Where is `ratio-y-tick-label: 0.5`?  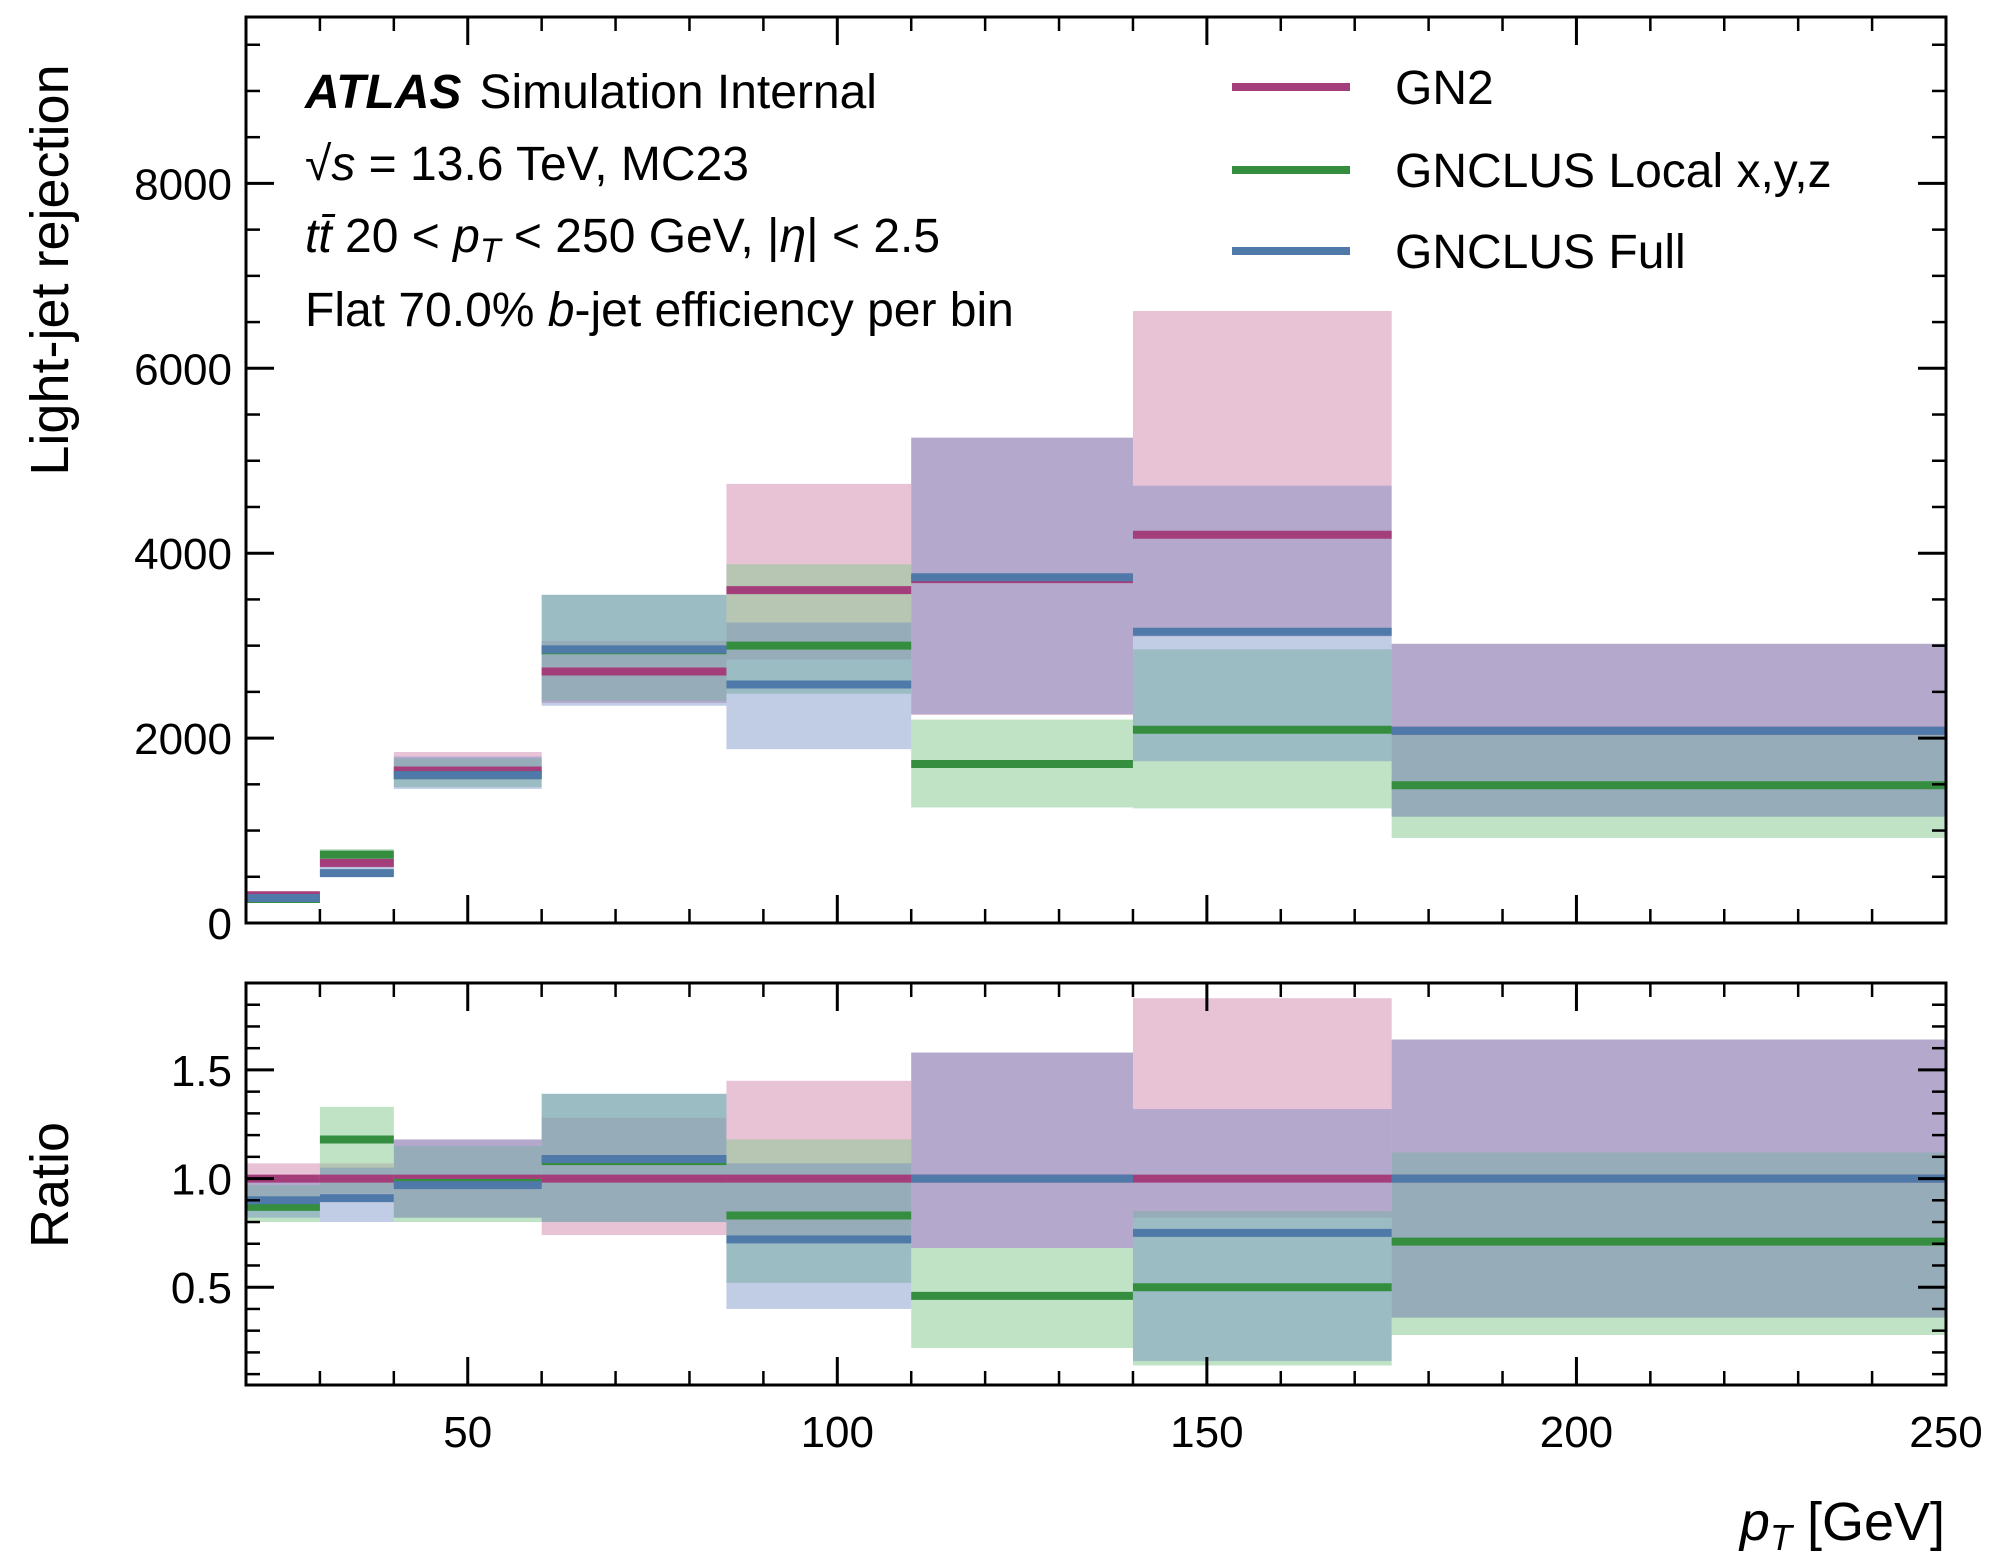
ratio-y-tick-label: 0.5 is located at coordinates (201, 1288).